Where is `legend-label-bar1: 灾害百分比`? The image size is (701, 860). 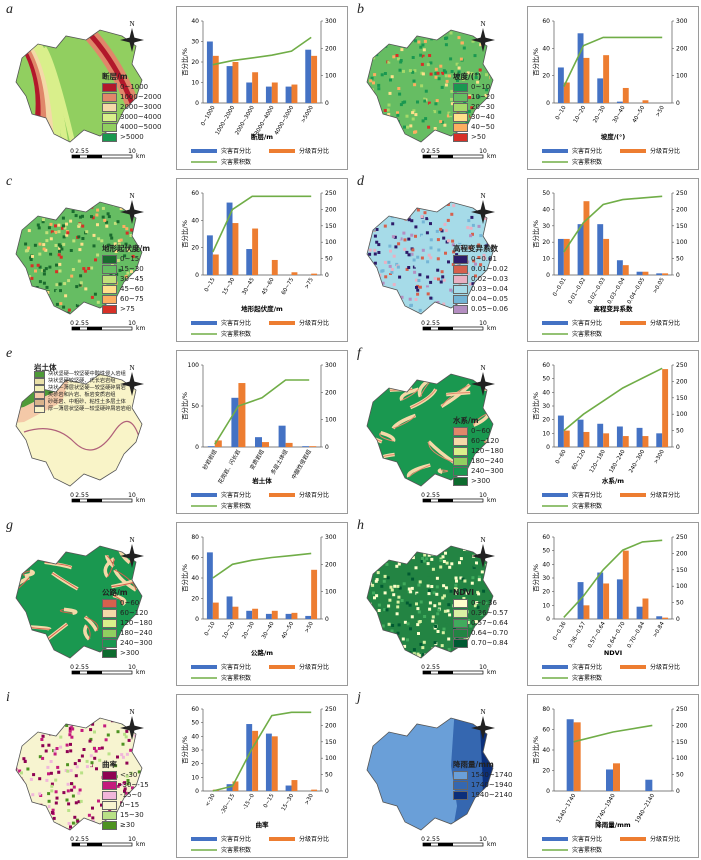
legend-label-bar1: 灾害百分比 is located at coordinates (236, 323).